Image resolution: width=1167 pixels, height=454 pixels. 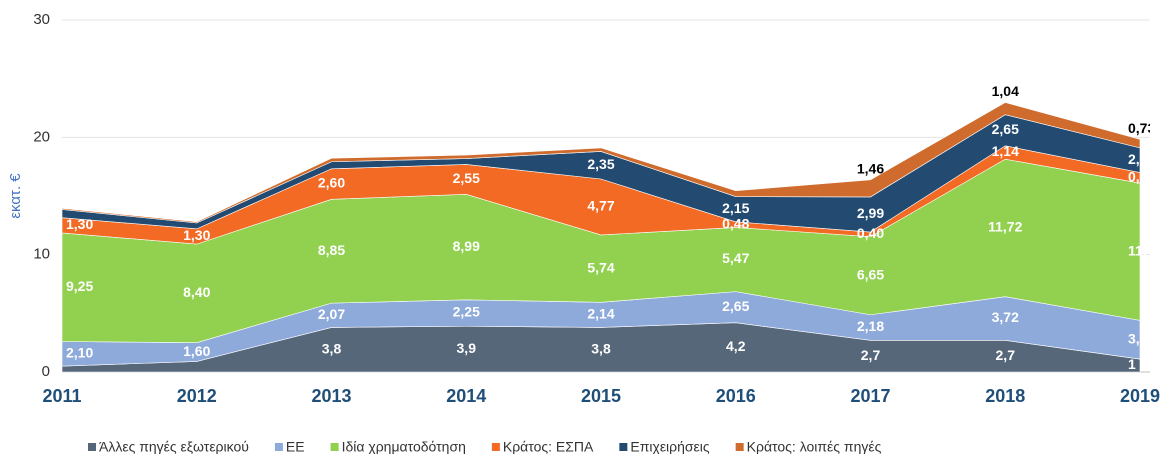 What do you see at coordinates (404, 446) in the screenshot?
I see `legend-label: Ιδία χρηματοδότηση` at bounding box center [404, 446].